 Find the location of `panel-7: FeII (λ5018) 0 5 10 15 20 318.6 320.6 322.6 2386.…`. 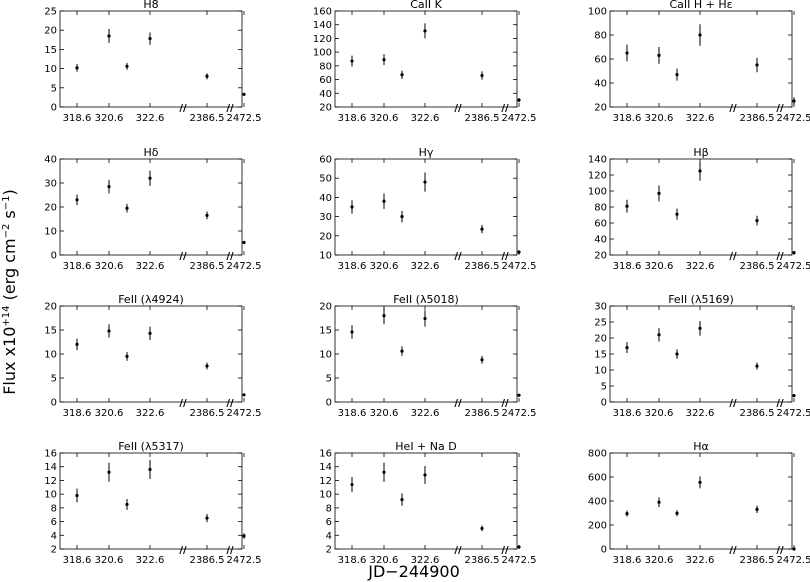

panel-7: FeII (λ5018) 0 5 10 15 20 318.6 320.6 322.6 2386.… is located at coordinates (427, 356).